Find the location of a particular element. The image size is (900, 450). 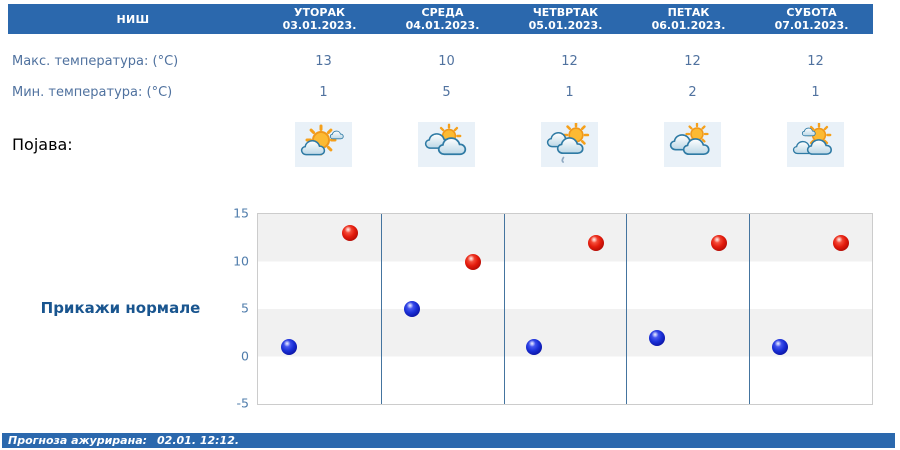

phenomenon-row: Појава: is located at coordinates (449, 144).